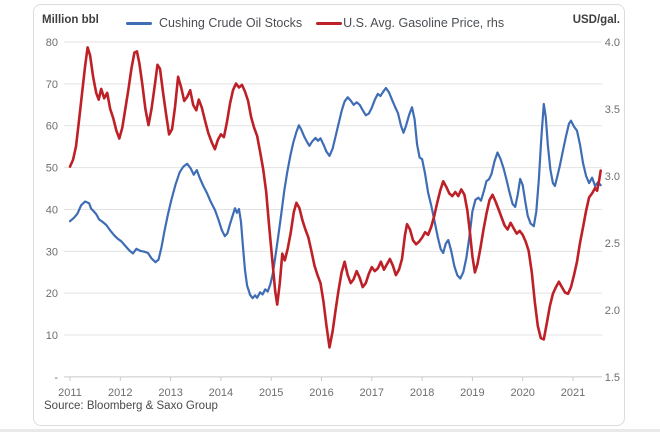 This screenshot has height=432, width=660. What do you see at coordinates (170, 393) in the screenshot?
I see `year-label: 2013` at bounding box center [170, 393].